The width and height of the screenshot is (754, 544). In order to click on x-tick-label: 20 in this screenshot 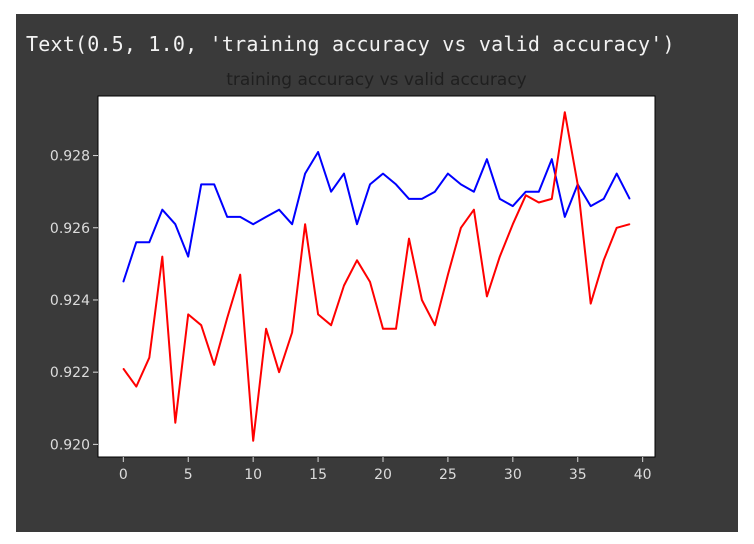, I will do `click(383, 475)`.